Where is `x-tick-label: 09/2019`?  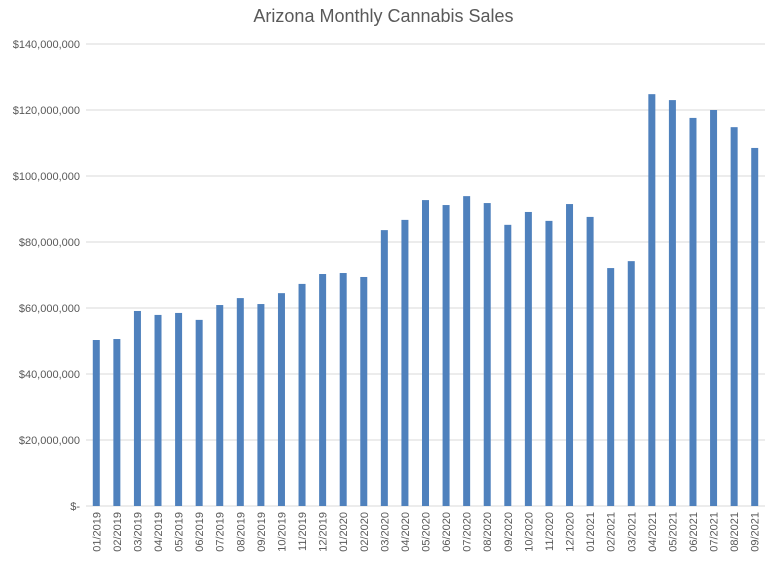
x-tick-label: 09/2019 is located at coordinates (262, 532).